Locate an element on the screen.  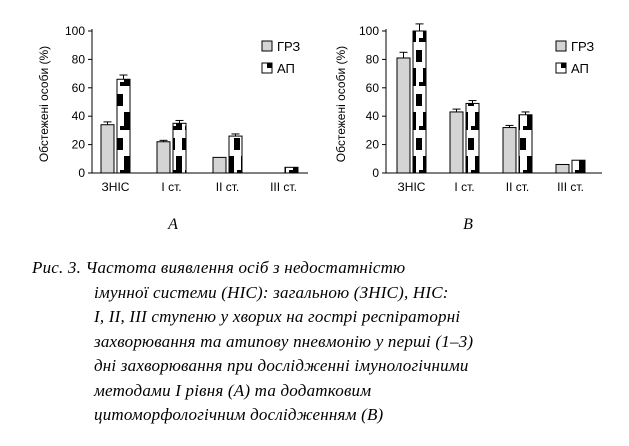
caption-line: цитоморфологічним дослідженням (В) is located at coordinates (239, 414).